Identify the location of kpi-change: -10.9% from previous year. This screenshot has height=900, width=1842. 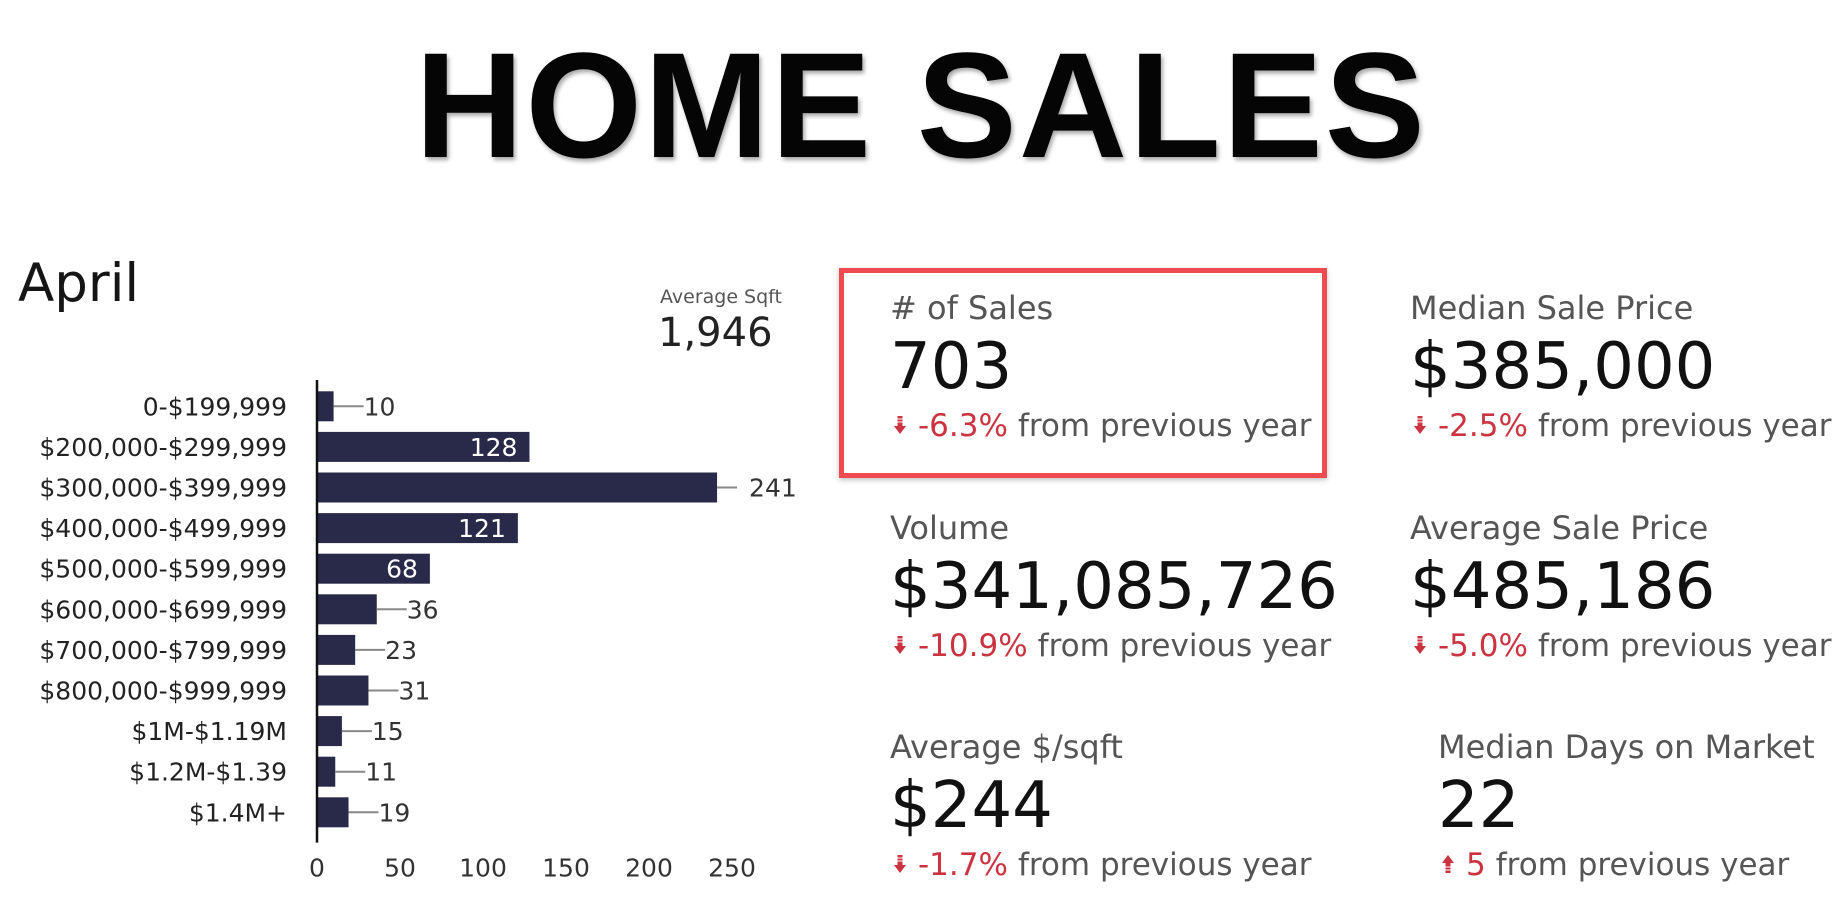
(1114, 646).